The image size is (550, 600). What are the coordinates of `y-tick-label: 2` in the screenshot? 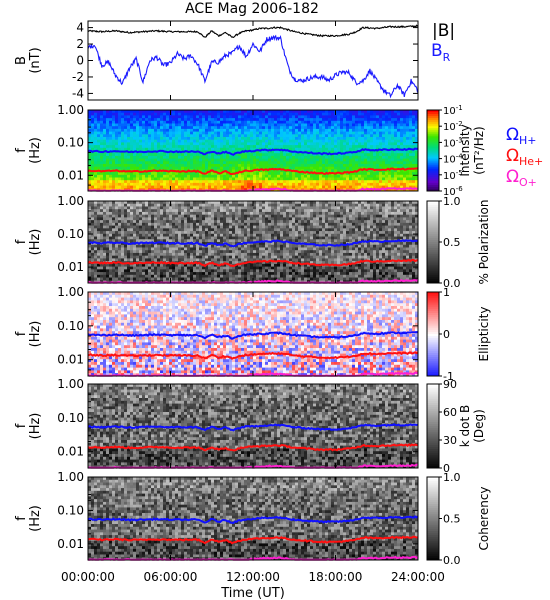 It's located at (80, 44).